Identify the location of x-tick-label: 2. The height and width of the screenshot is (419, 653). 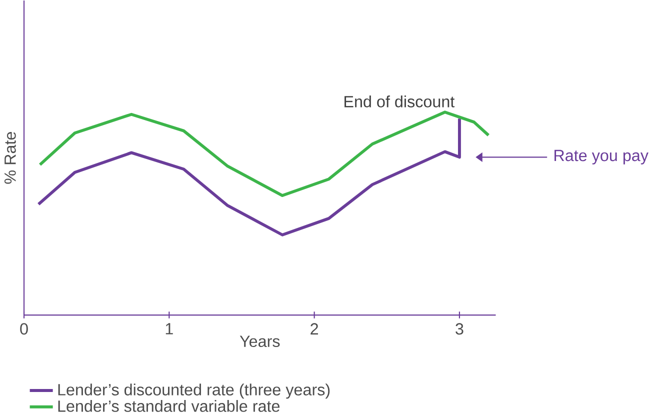
(314, 328).